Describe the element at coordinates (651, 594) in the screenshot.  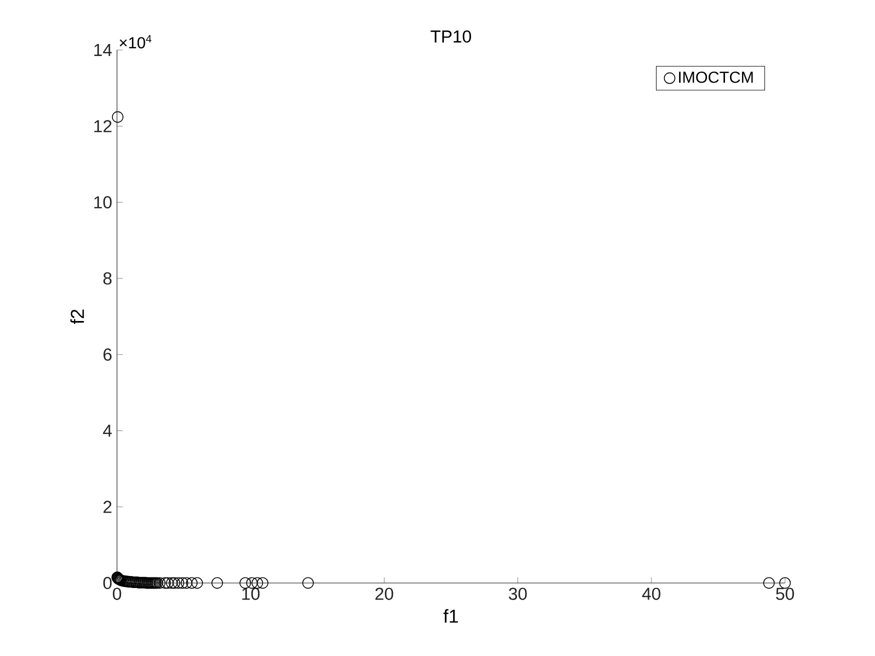
I see `x-tick-label: 40` at that location.